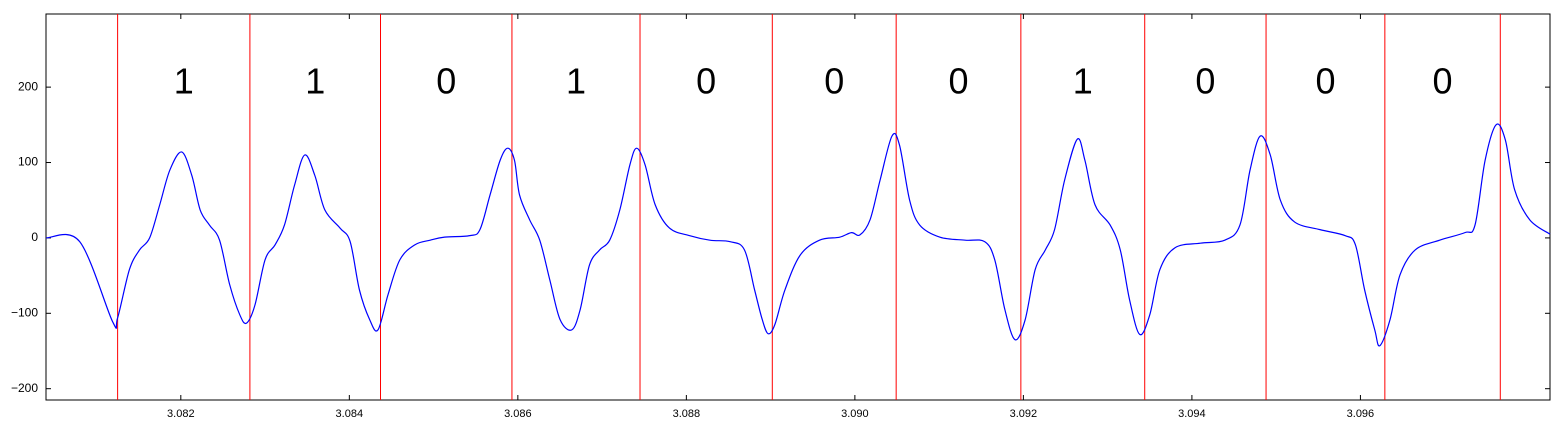  Describe the element at coordinates (1361, 414) in the screenshot. I see `x-tick-label: 3.096` at that location.